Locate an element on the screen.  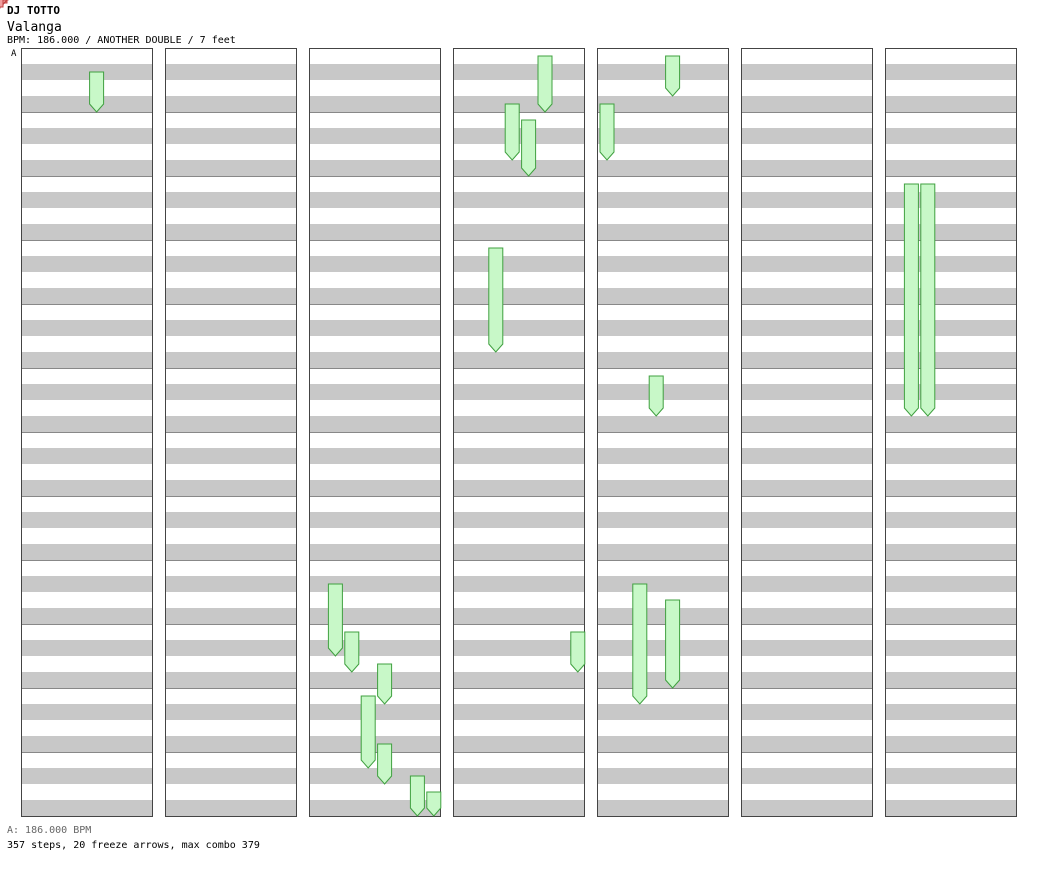
bpm-summary: A: 186.000 BPM is located at coordinates (49, 830).